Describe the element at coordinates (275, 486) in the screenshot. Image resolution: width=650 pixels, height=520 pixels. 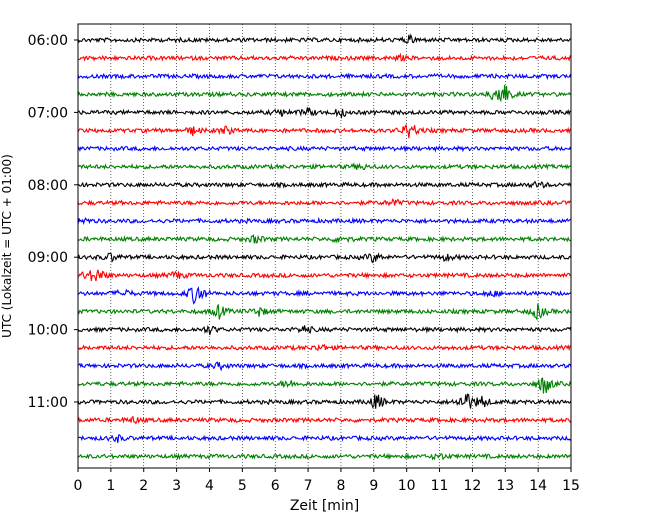
I see `x-tick-label: 6` at that location.